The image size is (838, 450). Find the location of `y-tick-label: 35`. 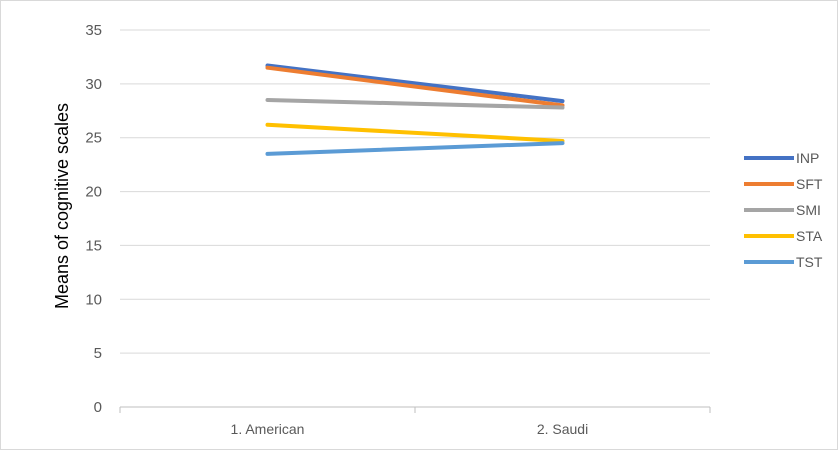

y-tick-label: 35 is located at coordinates (93, 30).